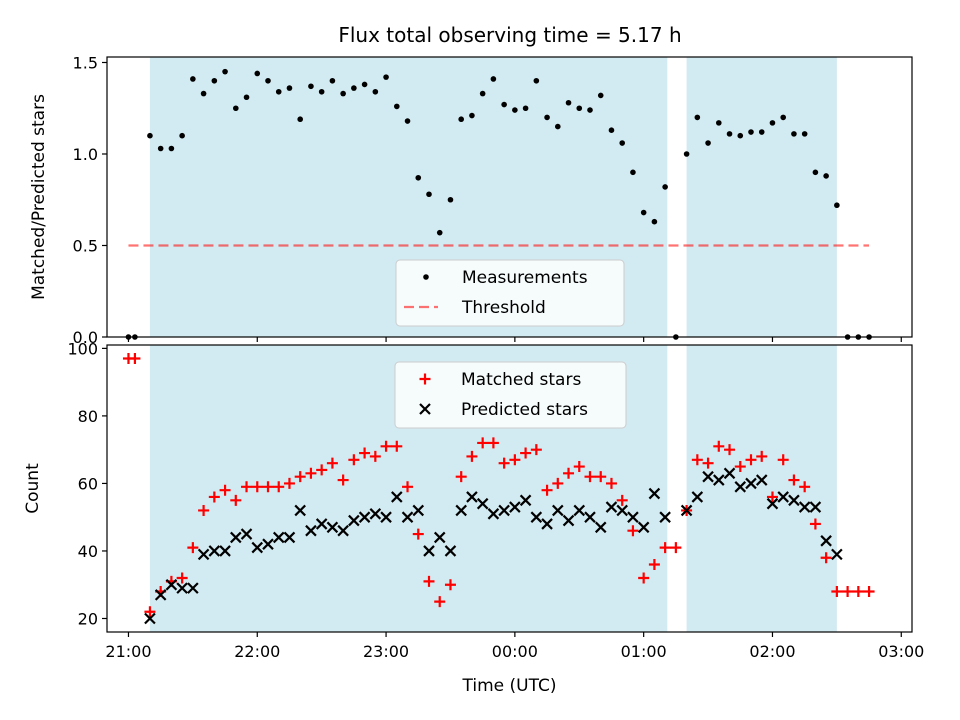 The height and width of the screenshot is (720, 960). I want to click on chart-title: Flux total observing time = 5.17 h, so click(509, 35).